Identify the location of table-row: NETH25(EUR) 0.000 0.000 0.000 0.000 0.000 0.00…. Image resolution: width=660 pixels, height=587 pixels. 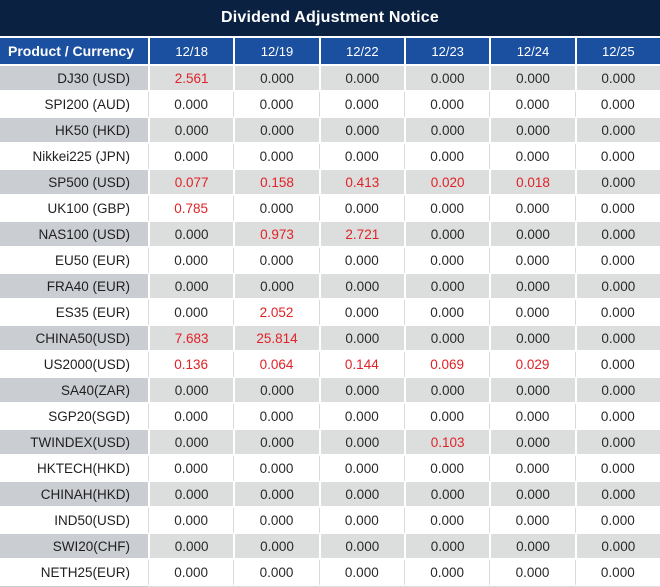
(330, 573).